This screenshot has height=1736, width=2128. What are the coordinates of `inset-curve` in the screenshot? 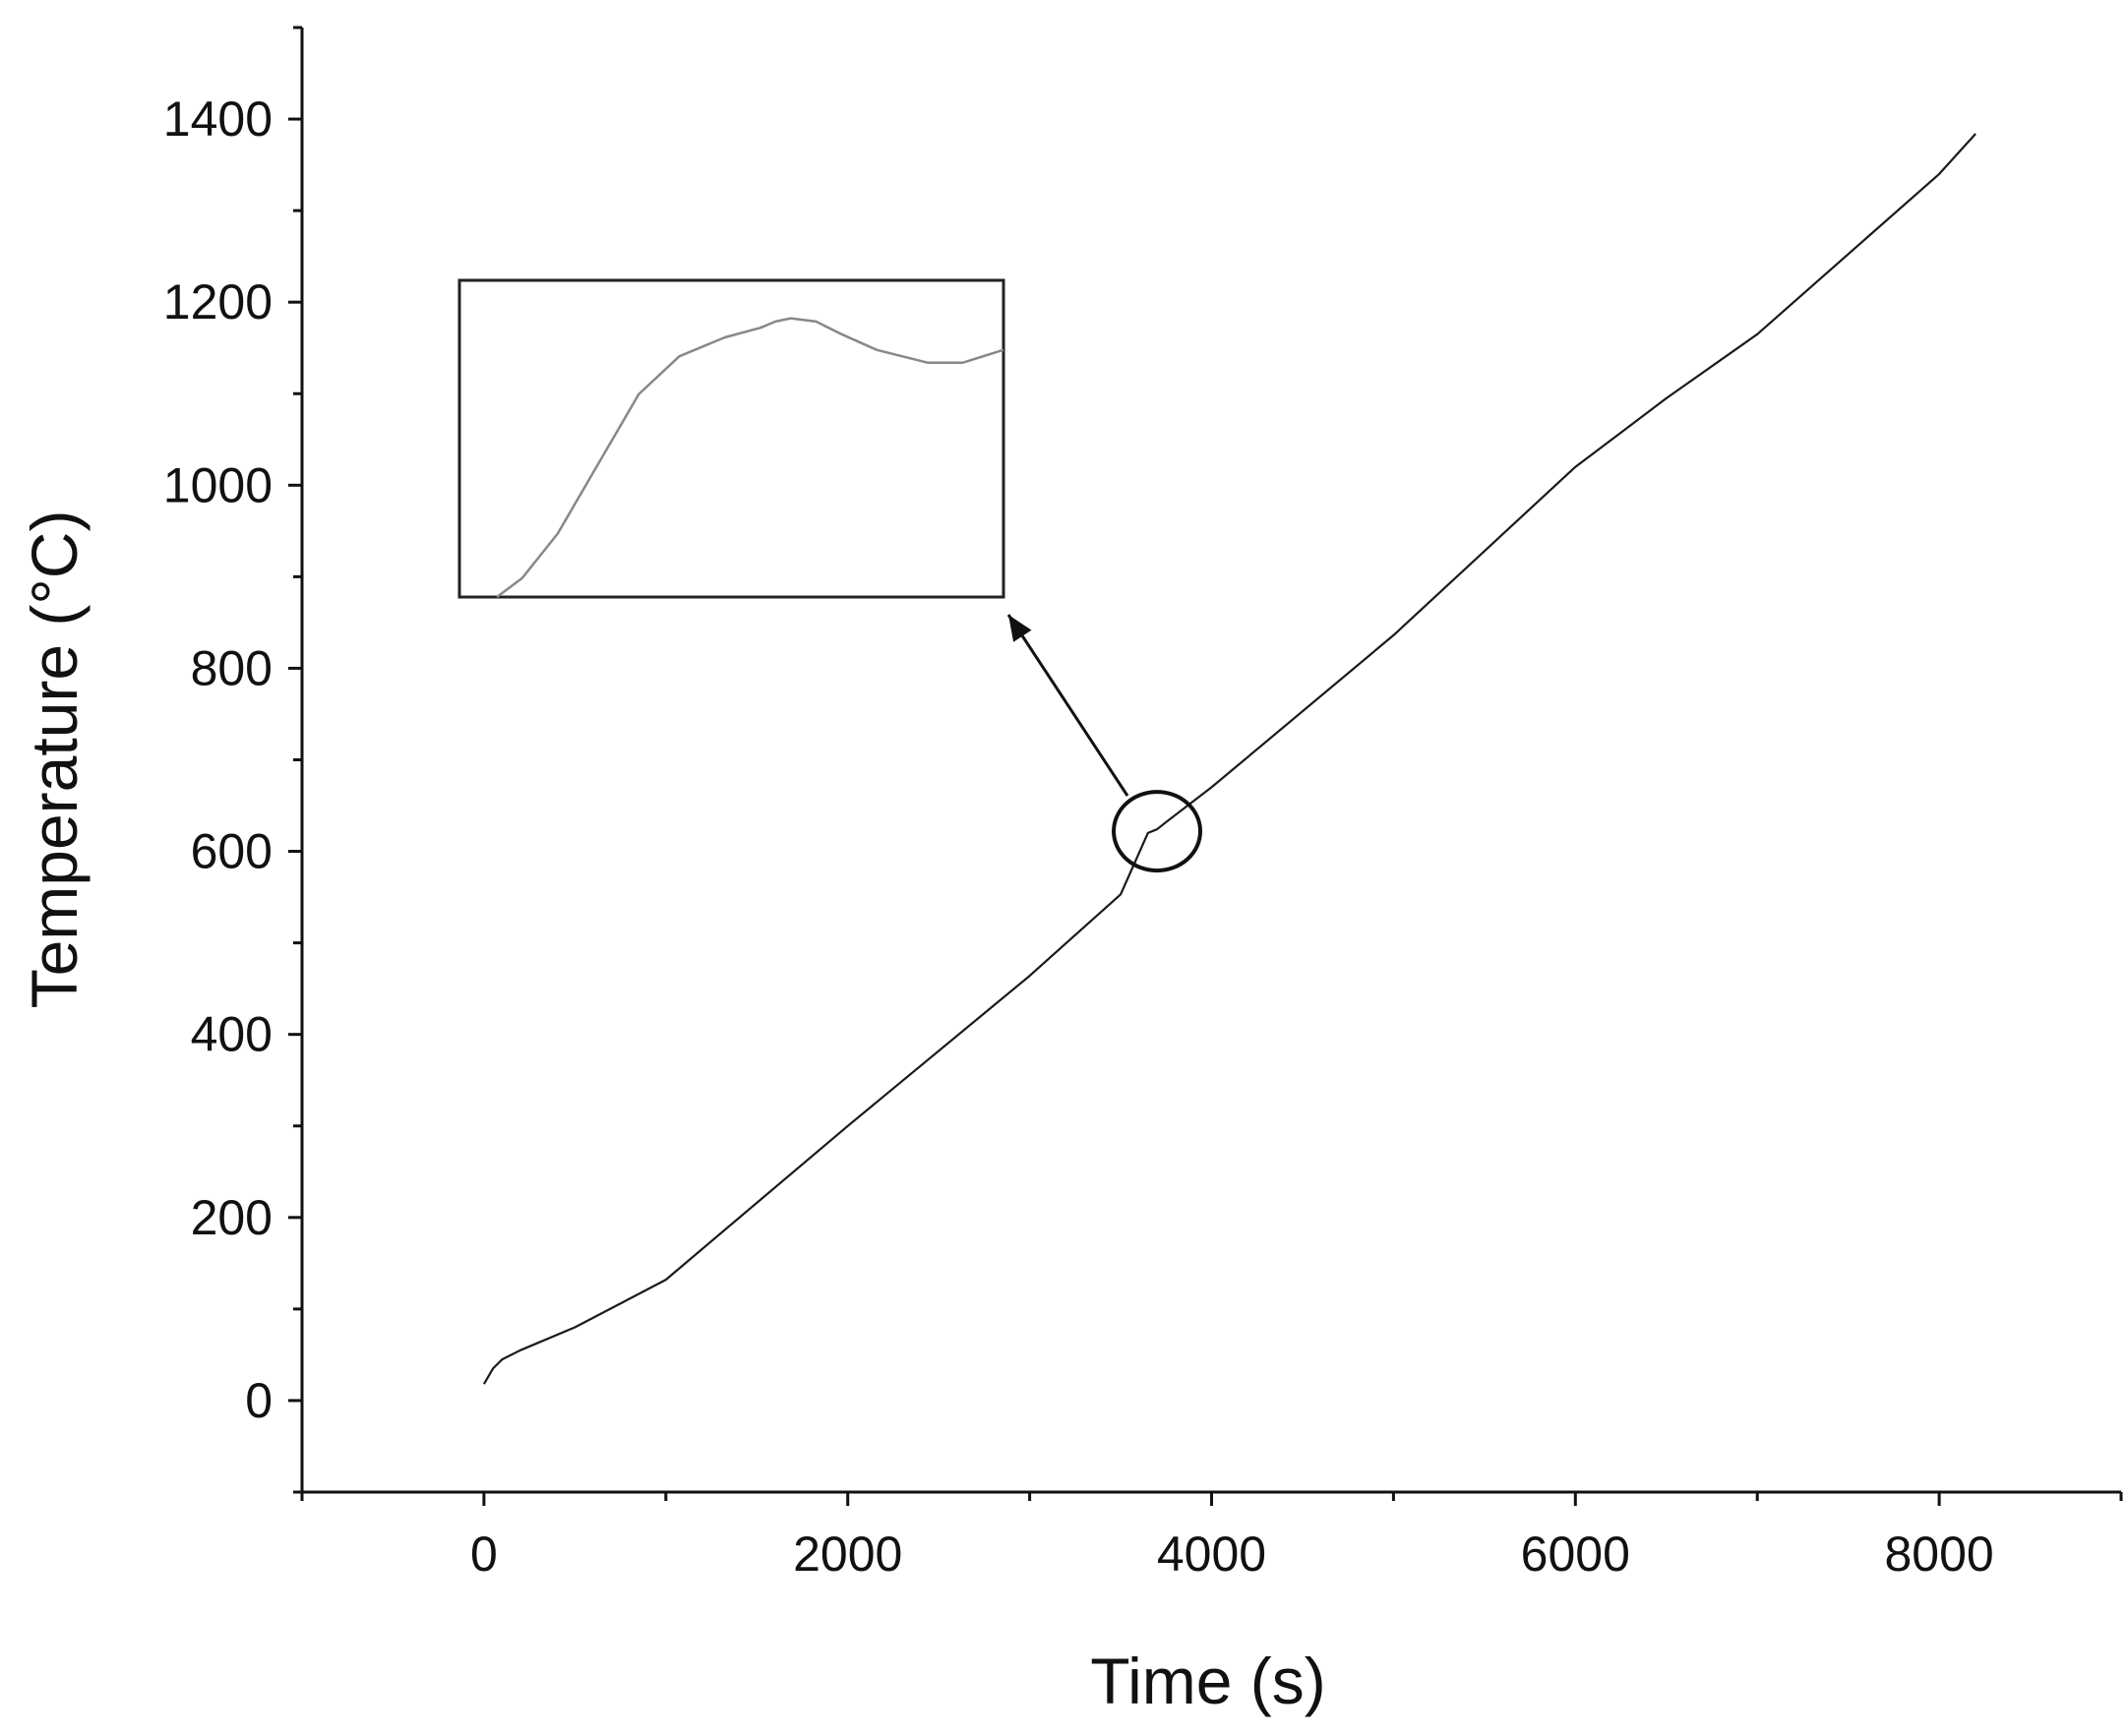 It's located at (750, 458).